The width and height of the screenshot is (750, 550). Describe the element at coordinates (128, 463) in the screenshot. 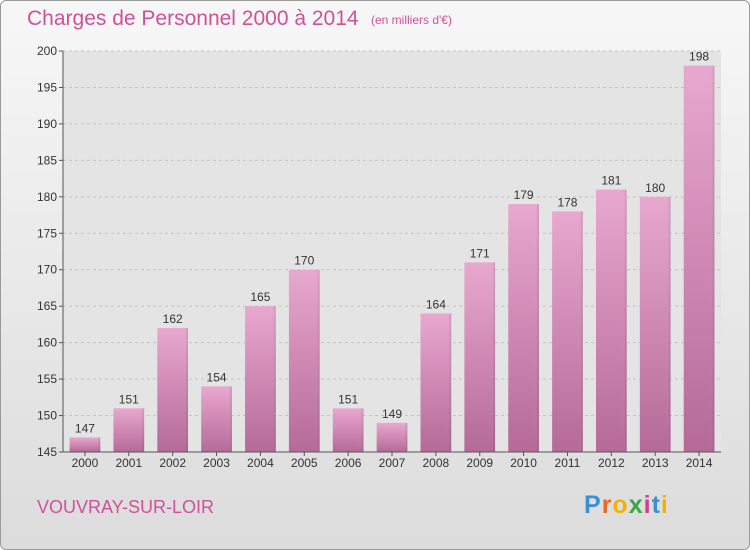

I see `x-tick-label: 2001` at that location.